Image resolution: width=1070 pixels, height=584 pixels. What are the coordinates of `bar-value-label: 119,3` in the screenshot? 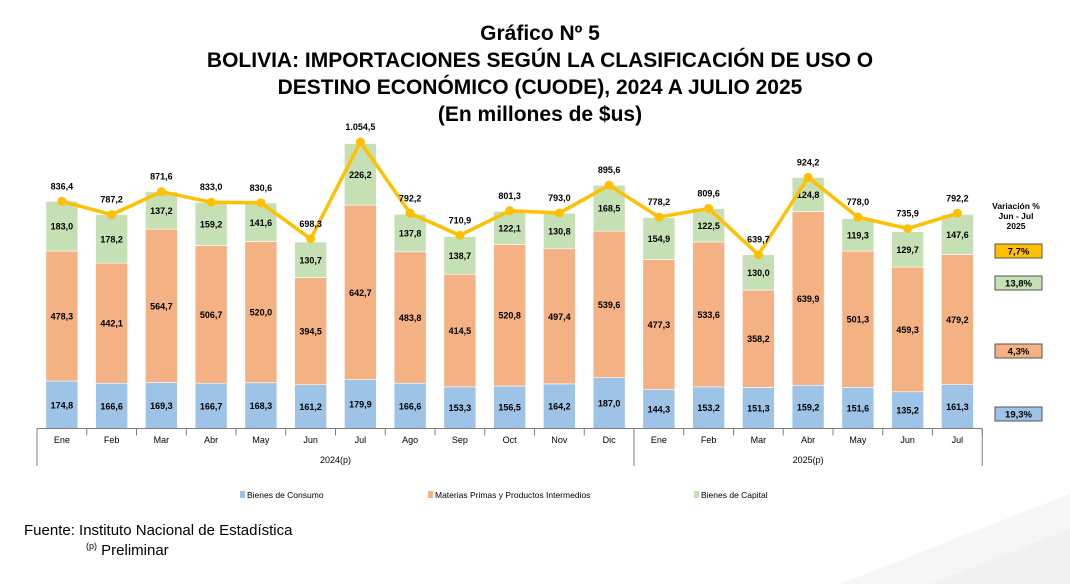 It's located at (858, 235).